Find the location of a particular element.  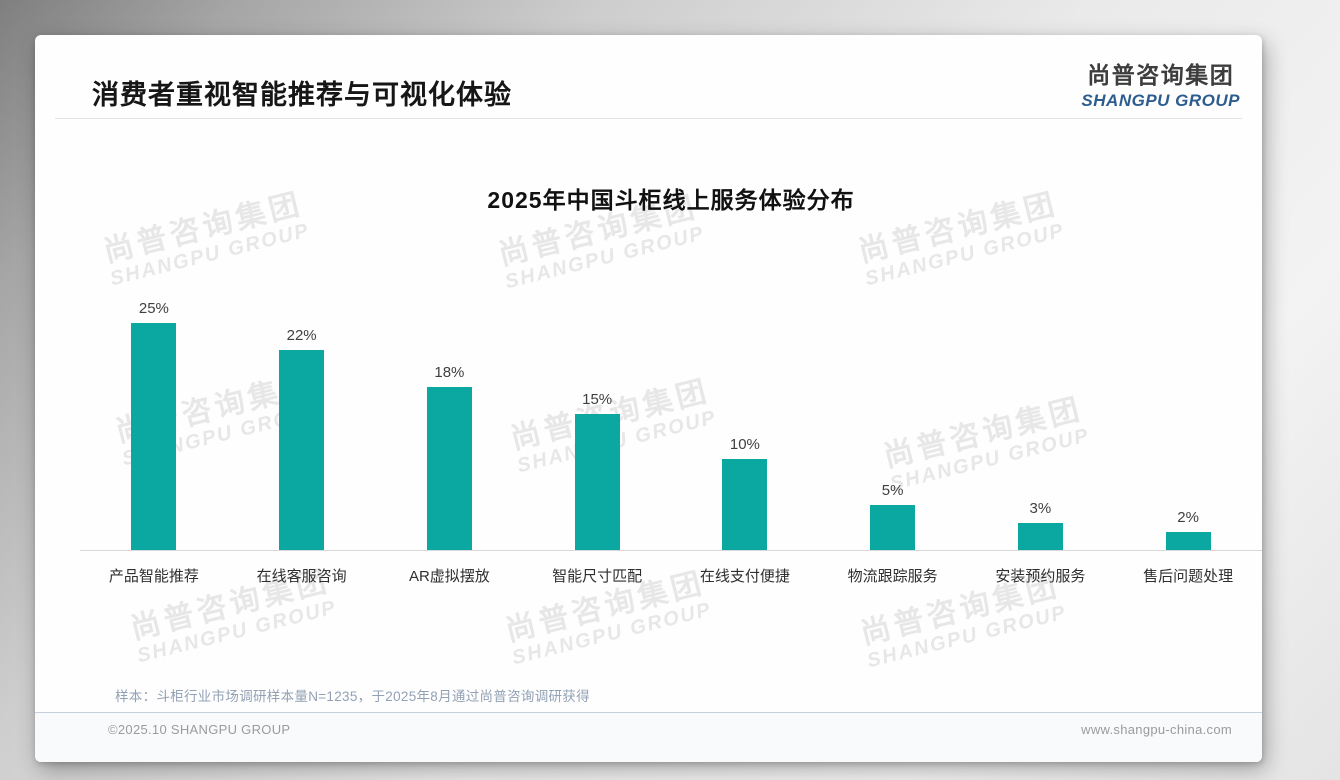

bar-value-label: 5% is located at coordinates (892, 490).